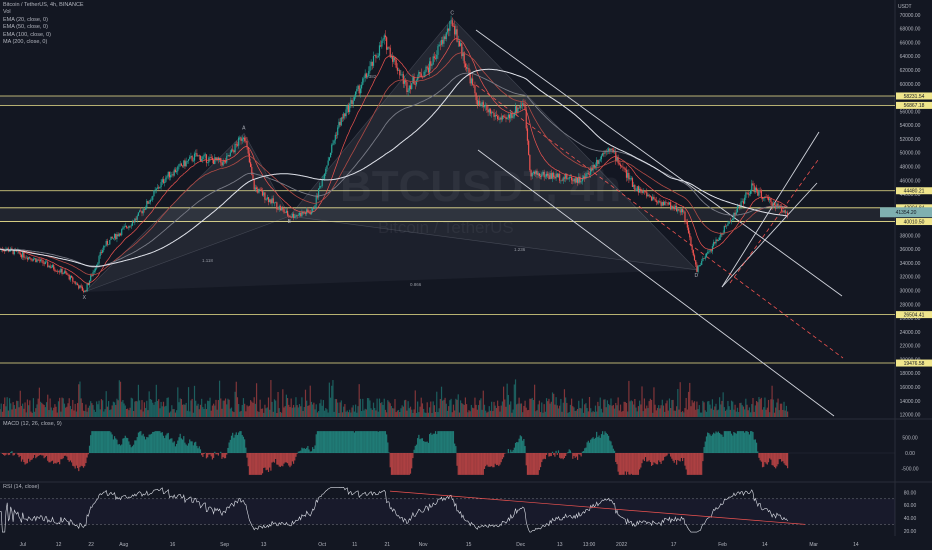  What do you see at coordinates (7, 12) in the screenshot?
I see `indicator-vol: Vol` at bounding box center [7, 12].